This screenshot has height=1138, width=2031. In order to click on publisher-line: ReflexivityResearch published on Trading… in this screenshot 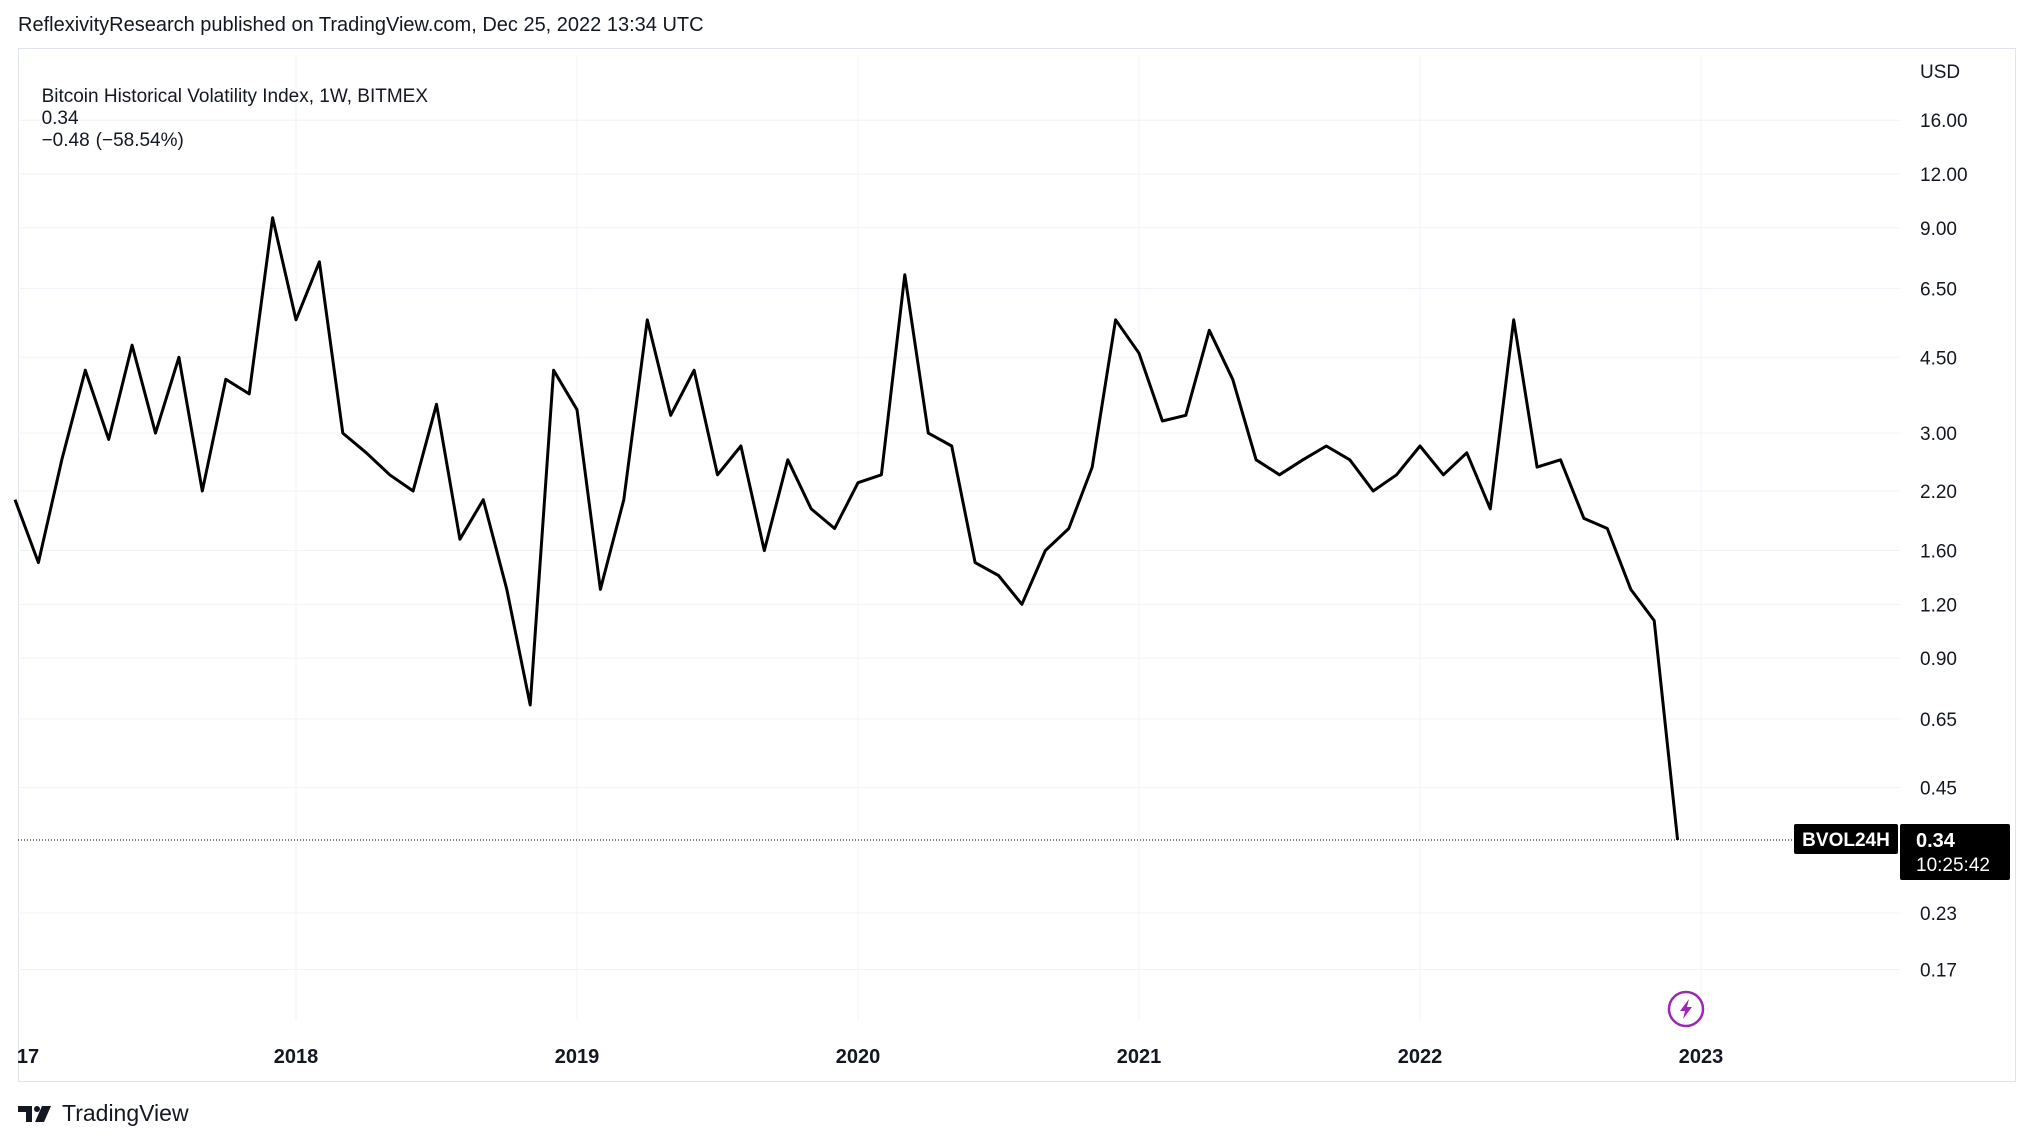, I will do `click(361, 25)`.